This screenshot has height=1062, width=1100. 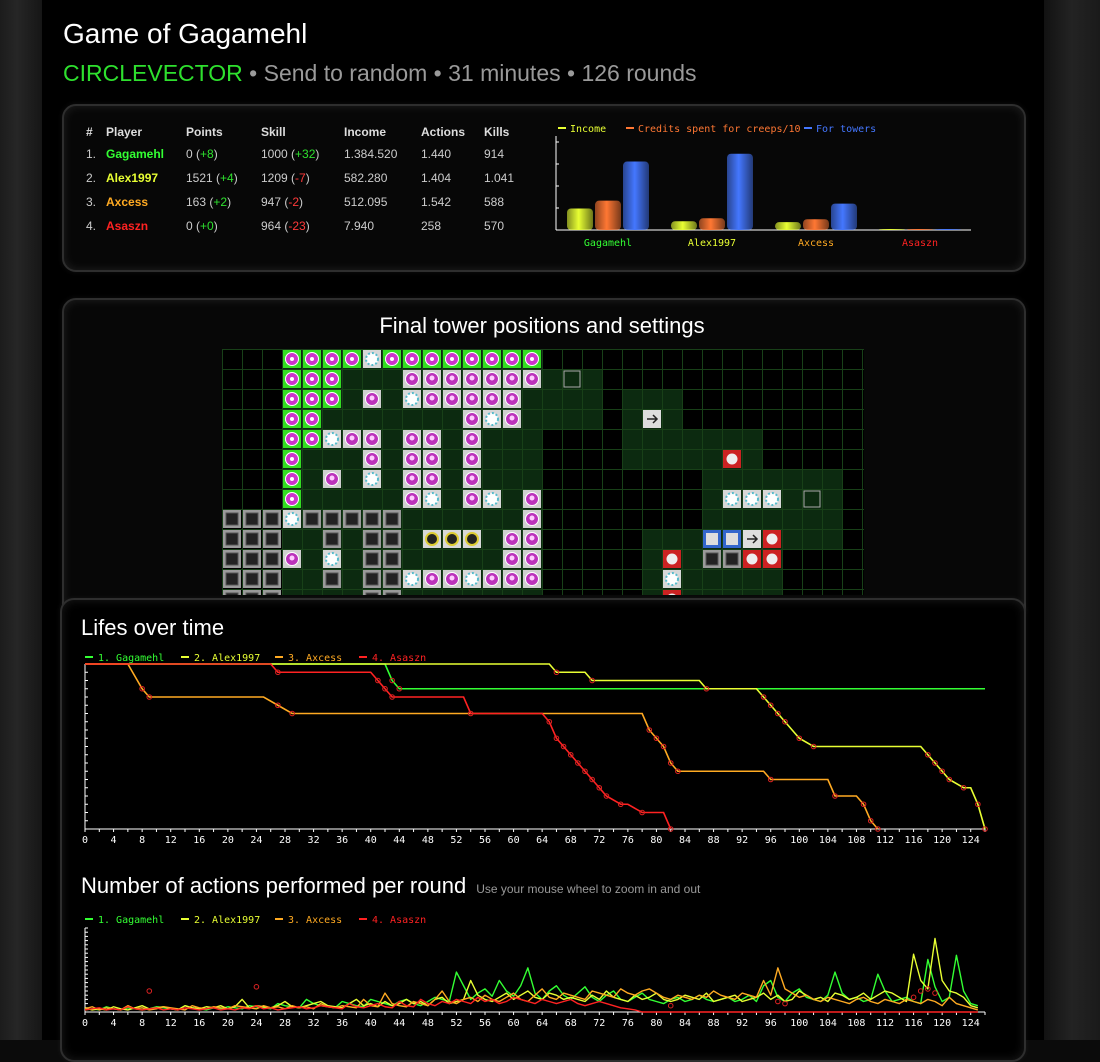 What do you see at coordinates (127, 226) in the screenshot?
I see `player-name: Asaszn` at bounding box center [127, 226].